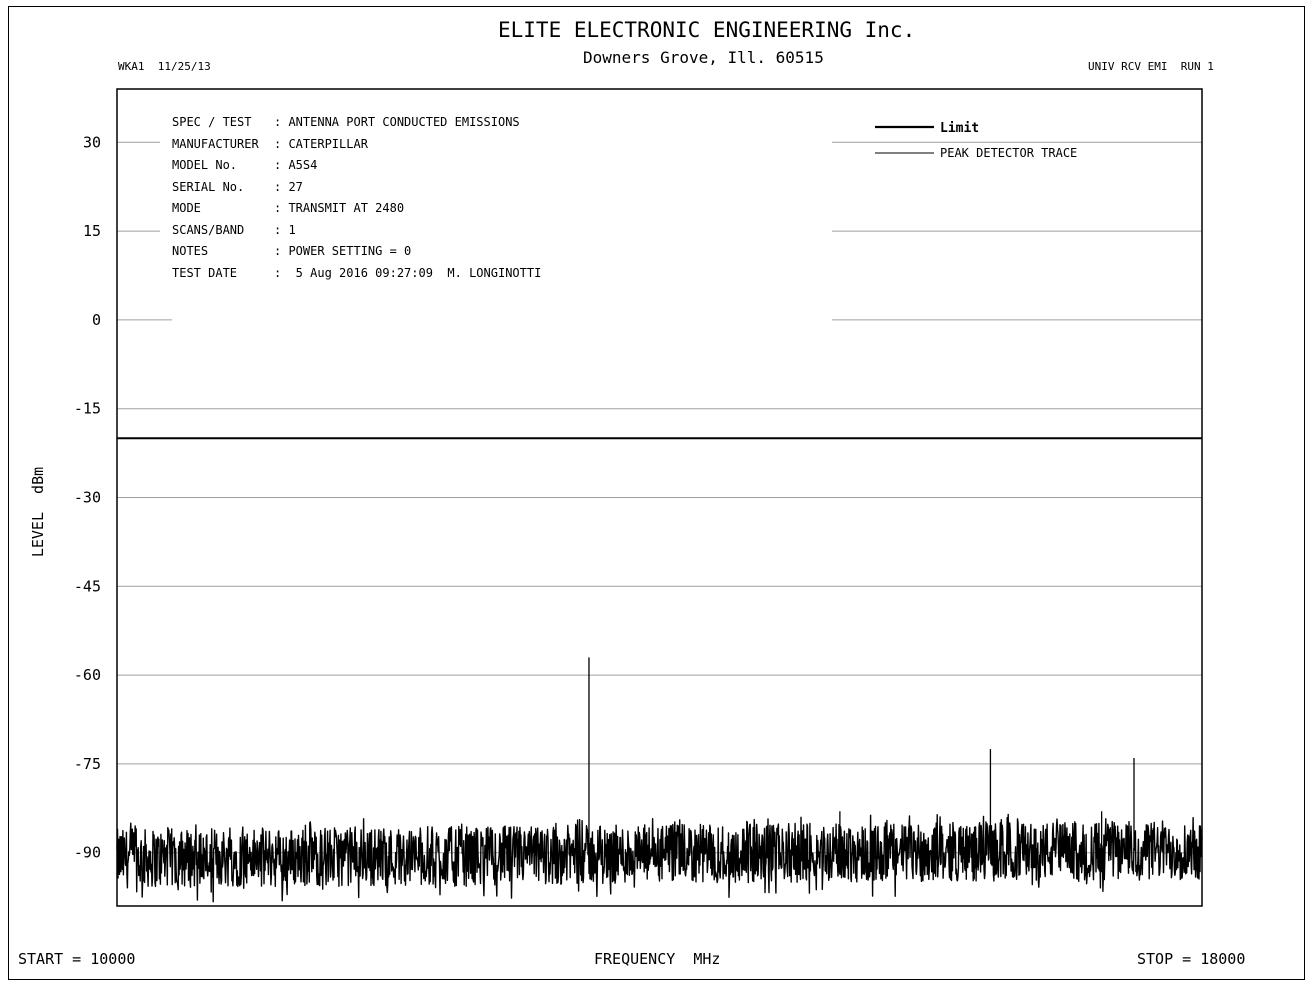 The width and height of the screenshot is (1311, 984). What do you see at coordinates (92, 142) in the screenshot?
I see `y-tick-label: 30` at bounding box center [92, 142].